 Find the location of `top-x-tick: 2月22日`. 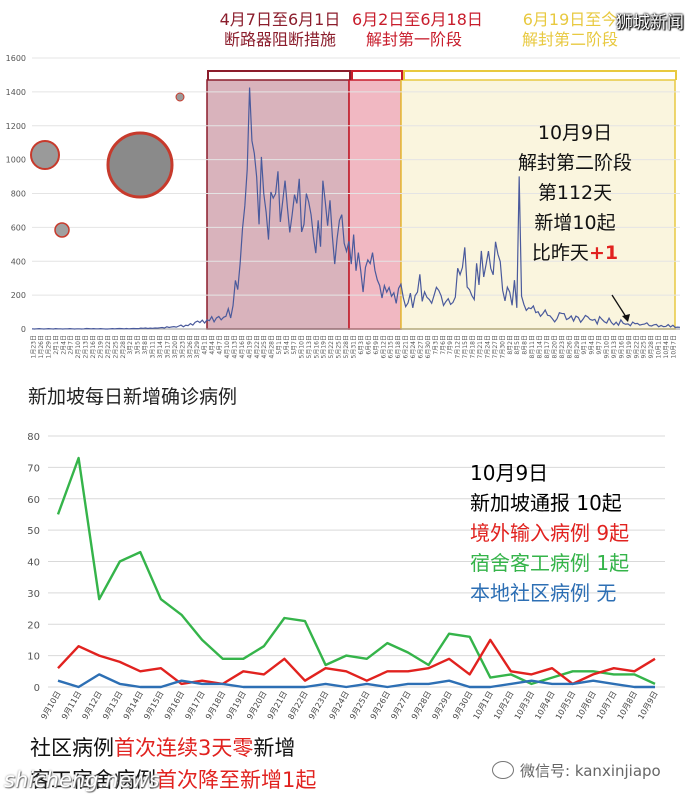

top-x-tick: 2月22日 is located at coordinates (108, 346).